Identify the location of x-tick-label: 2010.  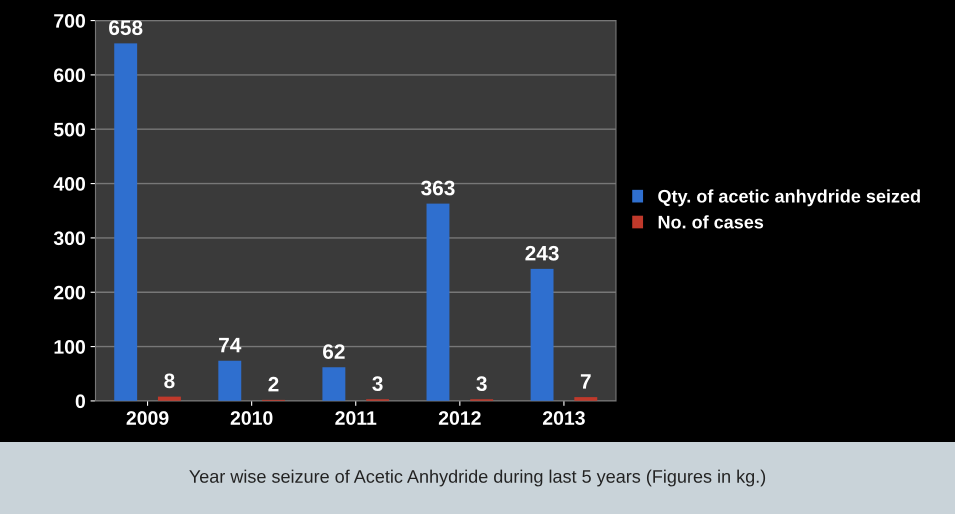
(251, 418).